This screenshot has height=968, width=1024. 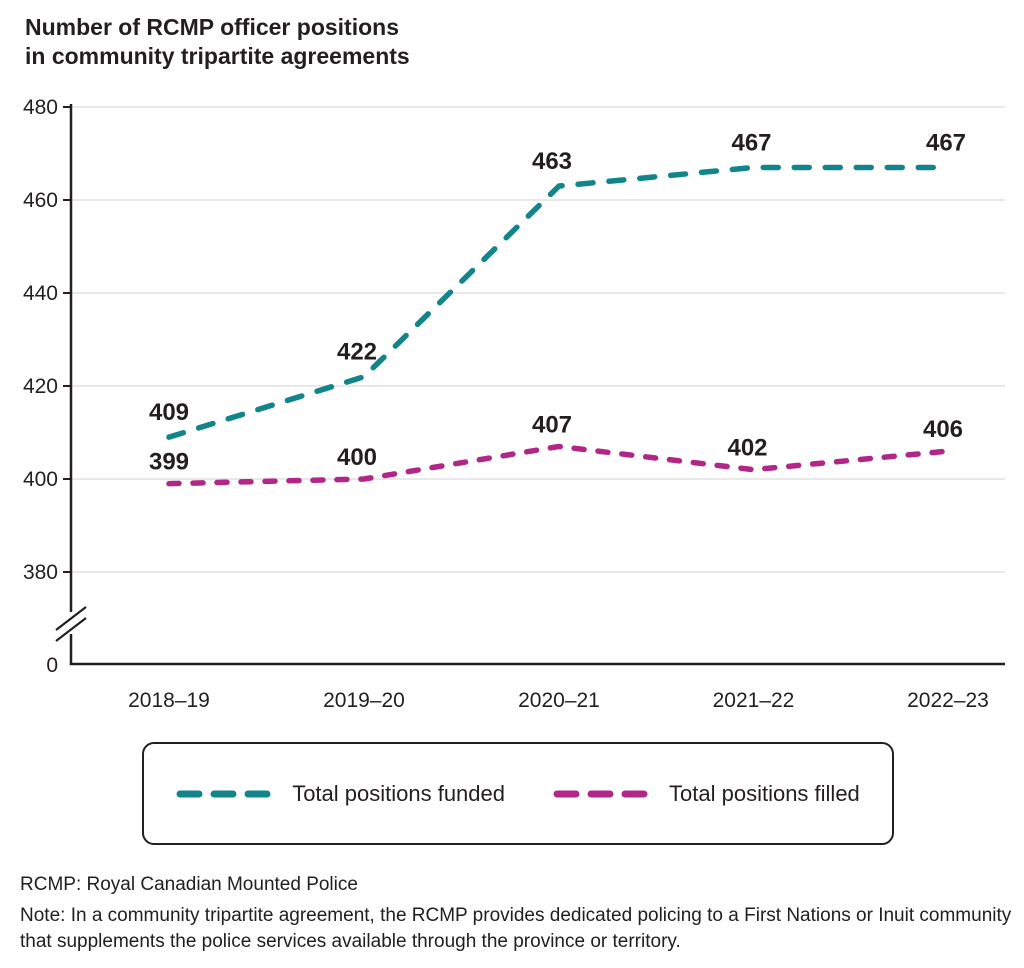 What do you see at coordinates (603, 793) in the screenshot?
I see `filled-dash-icon` at bounding box center [603, 793].